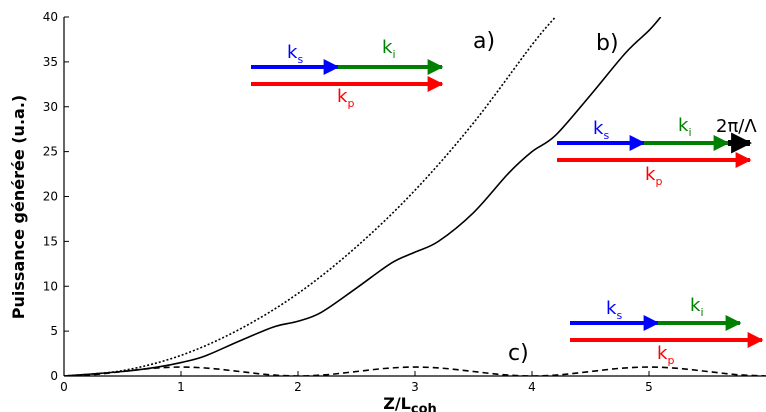 This screenshot has height=412, width=766. Describe the element at coordinates (64, 387) in the screenshot. I see `x-tick-label: 0` at that location.